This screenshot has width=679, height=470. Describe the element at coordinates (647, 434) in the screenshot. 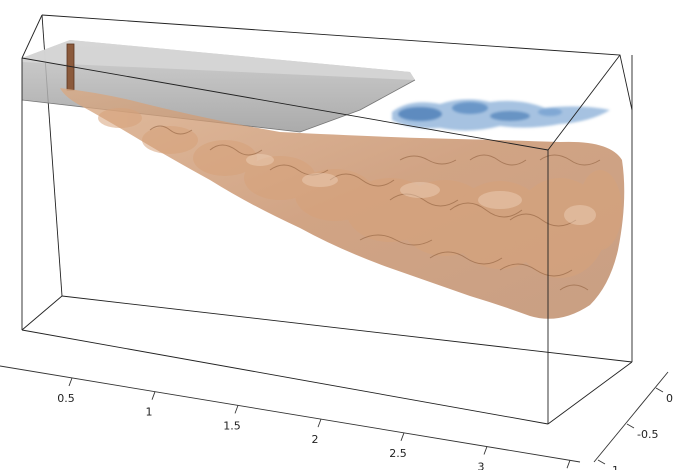

I see `y-tick-label: -0.5` at that location.